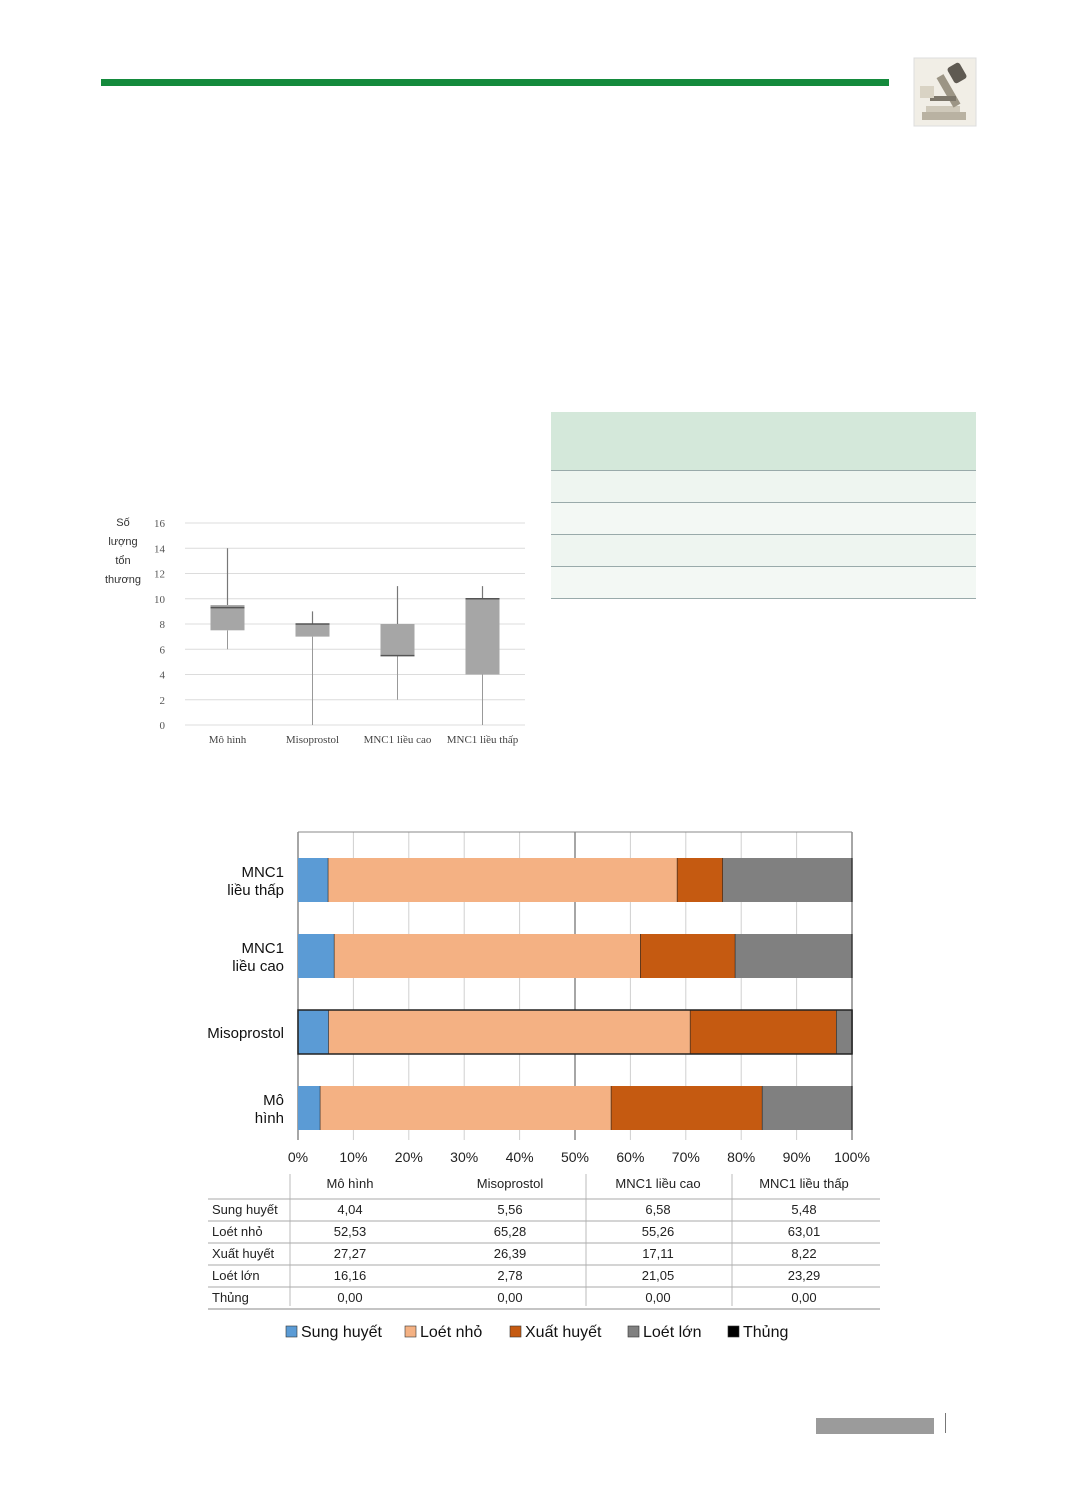 The height and width of the screenshot is (1503, 1078). I want to click on x-tick-label: MNC1 liều cao, so click(398, 740).